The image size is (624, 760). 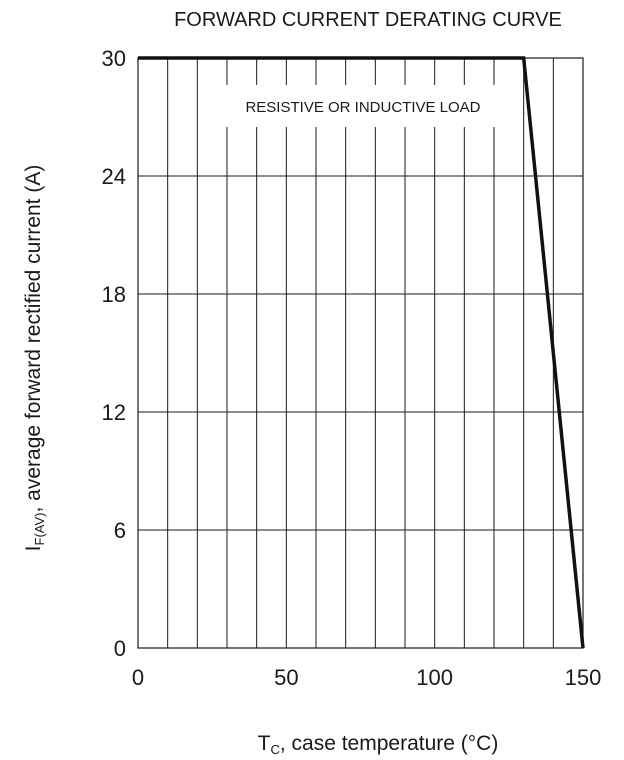 I want to click on x-axis-label-text: , case temperature (°C), so click(x=389, y=743).